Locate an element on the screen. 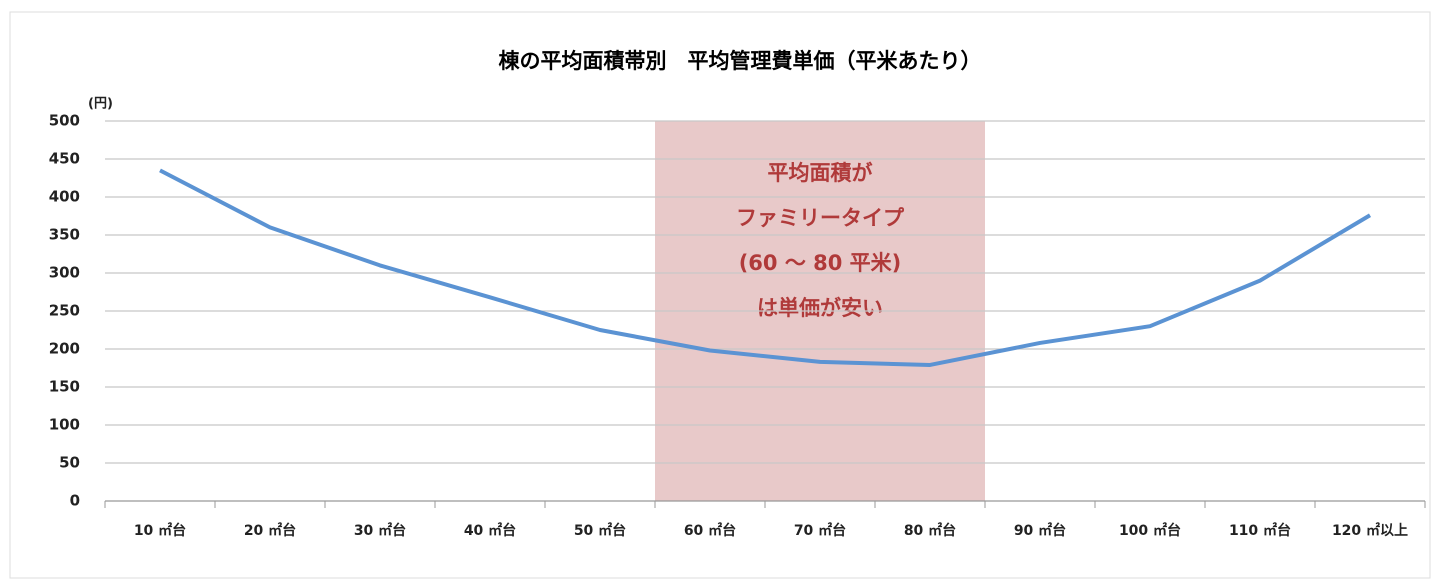  annotation: 平均面積が is located at coordinates (820, 173).